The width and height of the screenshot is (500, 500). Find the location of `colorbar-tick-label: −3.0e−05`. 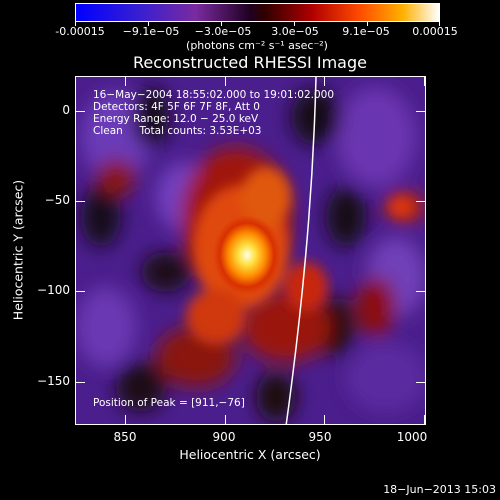

colorbar-tick-label: −3.0e−05 is located at coordinates (223, 31).